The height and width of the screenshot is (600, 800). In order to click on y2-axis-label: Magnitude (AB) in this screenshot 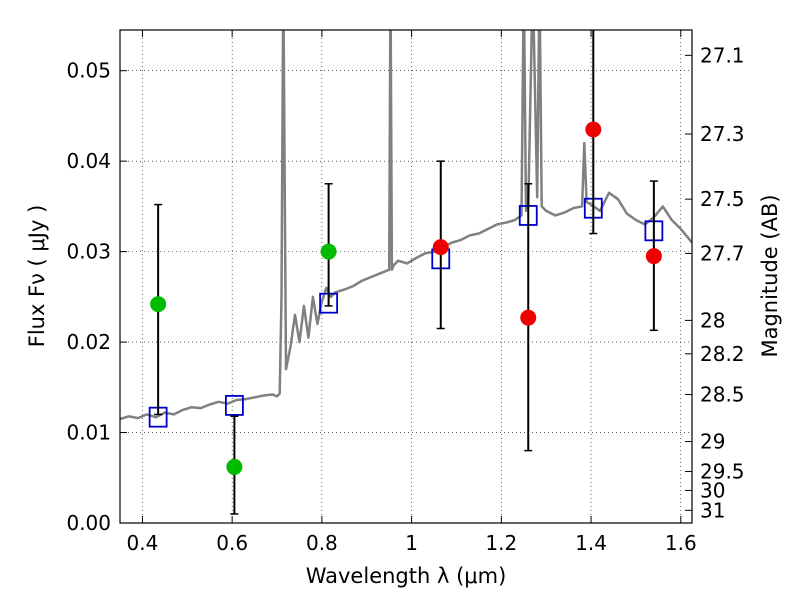, I will do `click(770, 275)`.